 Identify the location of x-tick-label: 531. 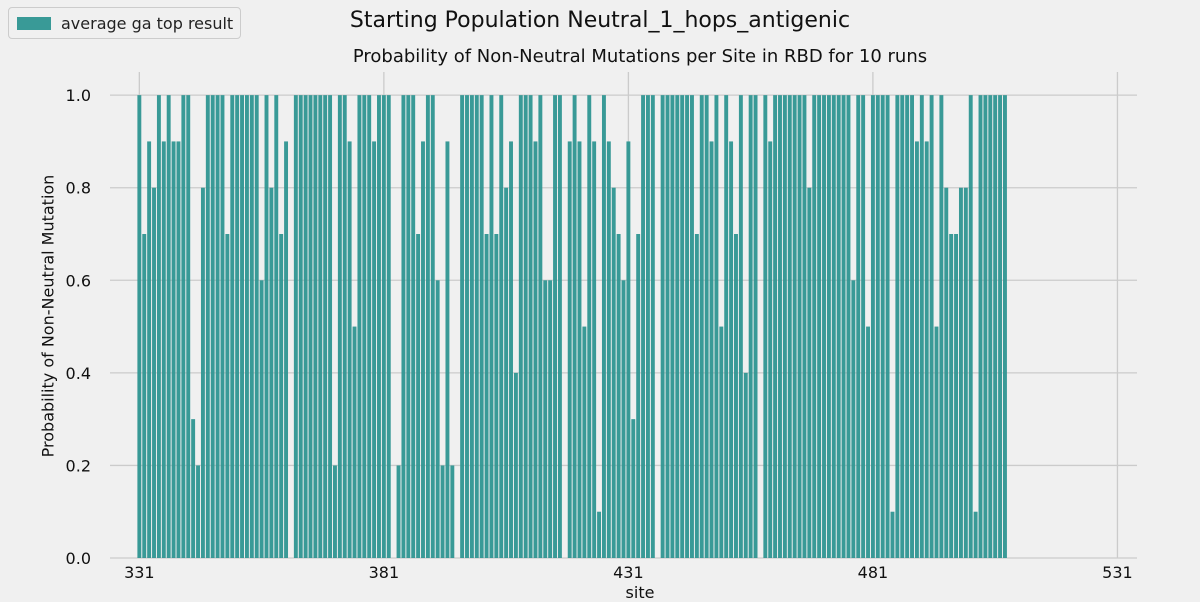
(1117, 572).